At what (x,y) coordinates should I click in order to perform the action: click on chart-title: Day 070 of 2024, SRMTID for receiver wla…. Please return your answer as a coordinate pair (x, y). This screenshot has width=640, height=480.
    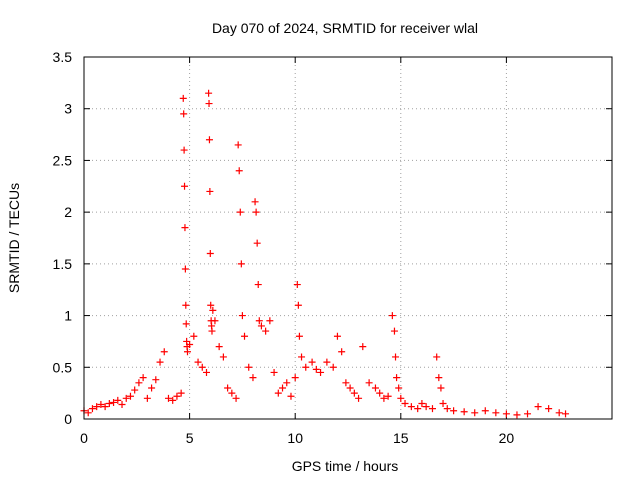
    Looking at the image, I should click on (345, 28).